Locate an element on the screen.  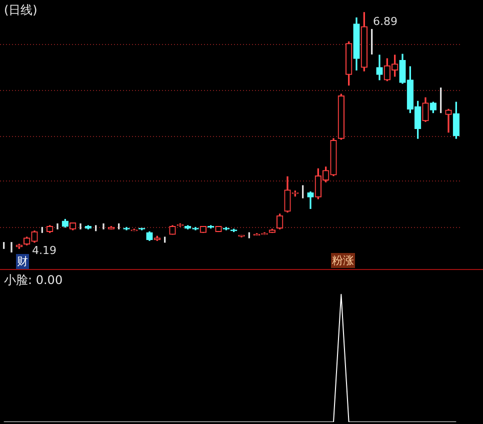
annotation: 4.19 is located at coordinates (44, 250).